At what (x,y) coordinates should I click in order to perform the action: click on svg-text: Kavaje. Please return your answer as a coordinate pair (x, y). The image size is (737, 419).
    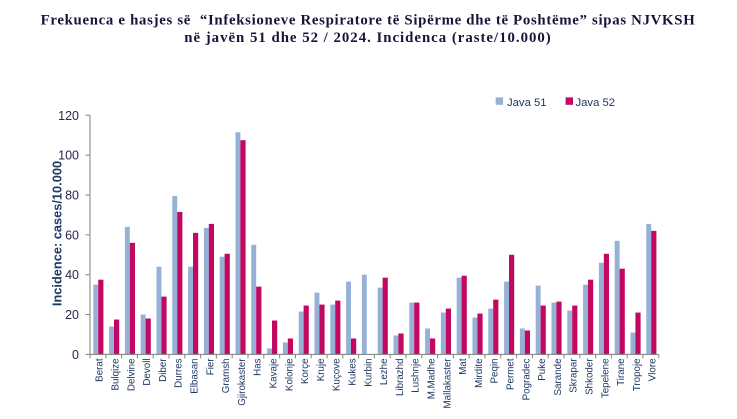
    Looking at the image, I should click on (274, 373).